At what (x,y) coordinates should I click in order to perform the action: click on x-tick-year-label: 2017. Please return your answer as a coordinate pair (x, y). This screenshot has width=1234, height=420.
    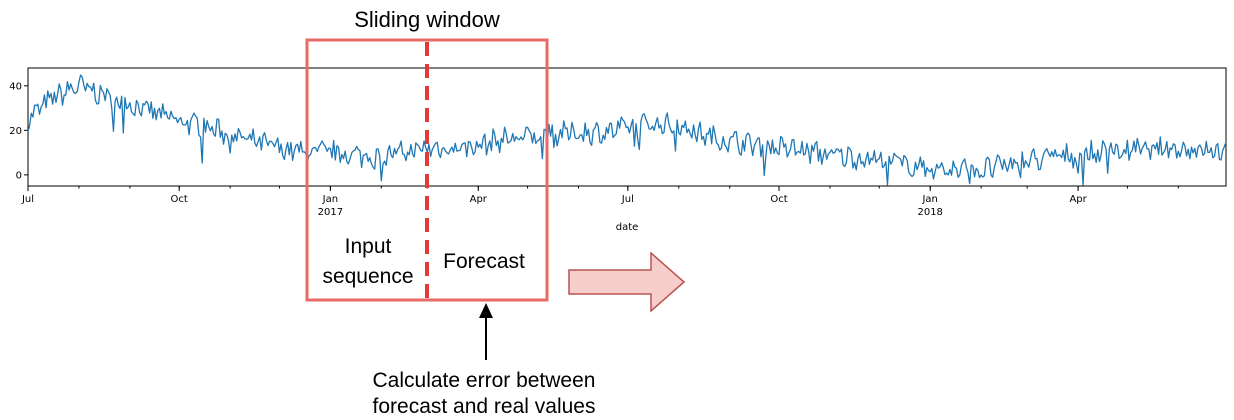
    Looking at the image, I should click on (330, 212).